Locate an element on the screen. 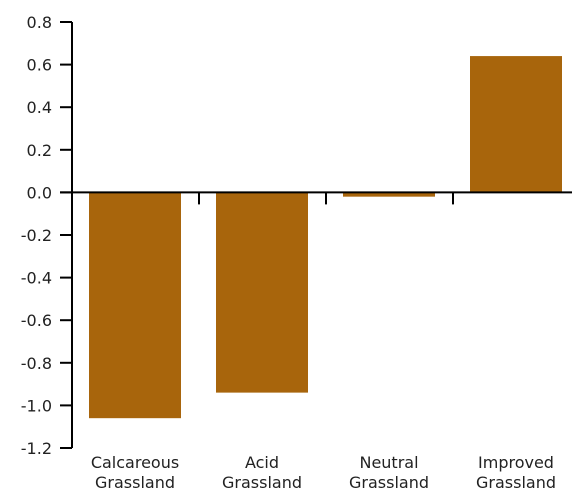  y-tick-label: -0.8 is located at coordinates (36, 363).